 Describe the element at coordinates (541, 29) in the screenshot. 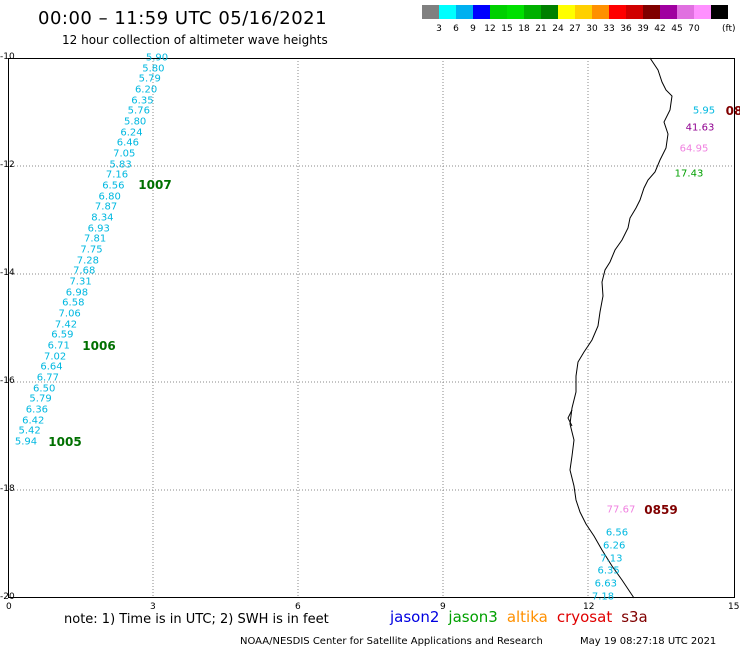

I see `legend-label: 21` at that location.